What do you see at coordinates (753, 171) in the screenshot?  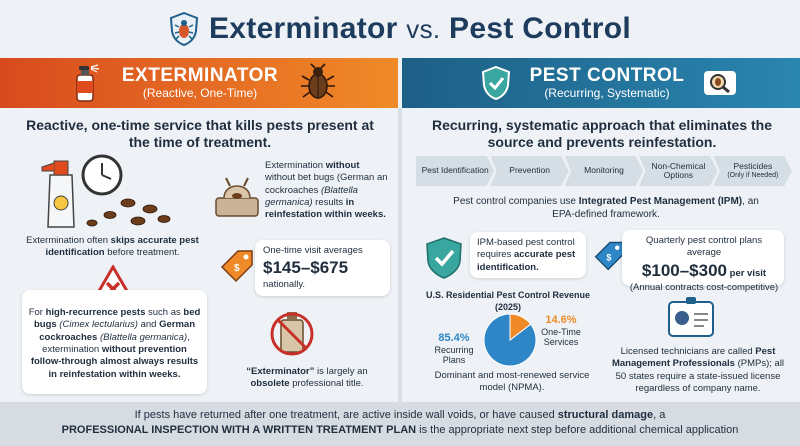 I see `process-step: Pesticides (Only if Needed)` at bounding box center [753, 171].